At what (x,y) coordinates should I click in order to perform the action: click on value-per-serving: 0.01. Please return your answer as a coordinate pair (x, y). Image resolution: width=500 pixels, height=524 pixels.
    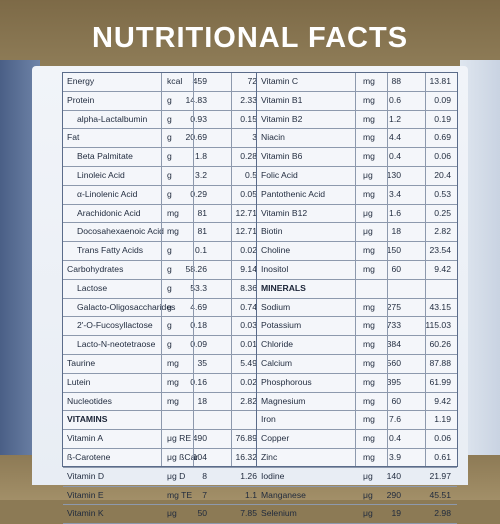
    Looking at the image, I should click on (248, 344).